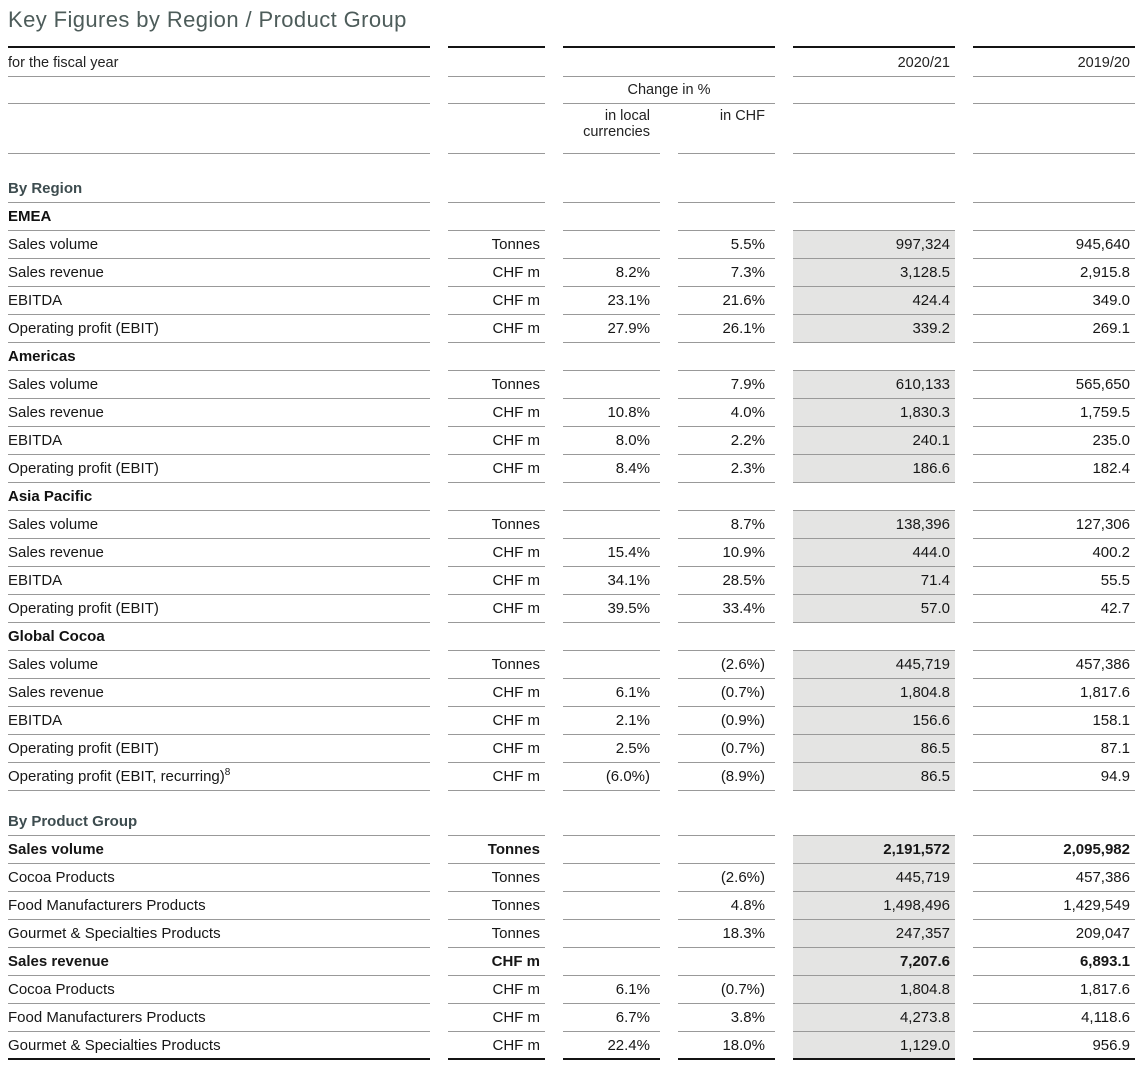  I want to click on in-chf-label: in CHF, so click(726, 129).